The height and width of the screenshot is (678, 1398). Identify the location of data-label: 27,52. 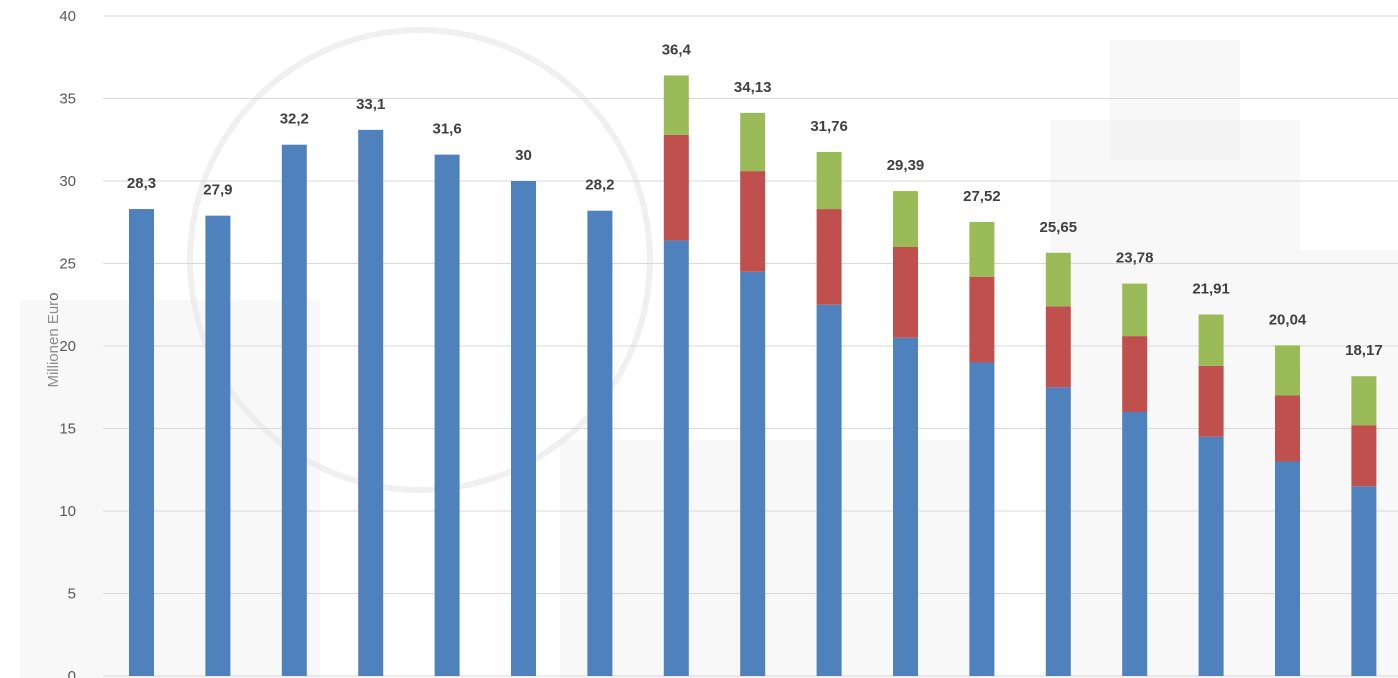
(982, 196).